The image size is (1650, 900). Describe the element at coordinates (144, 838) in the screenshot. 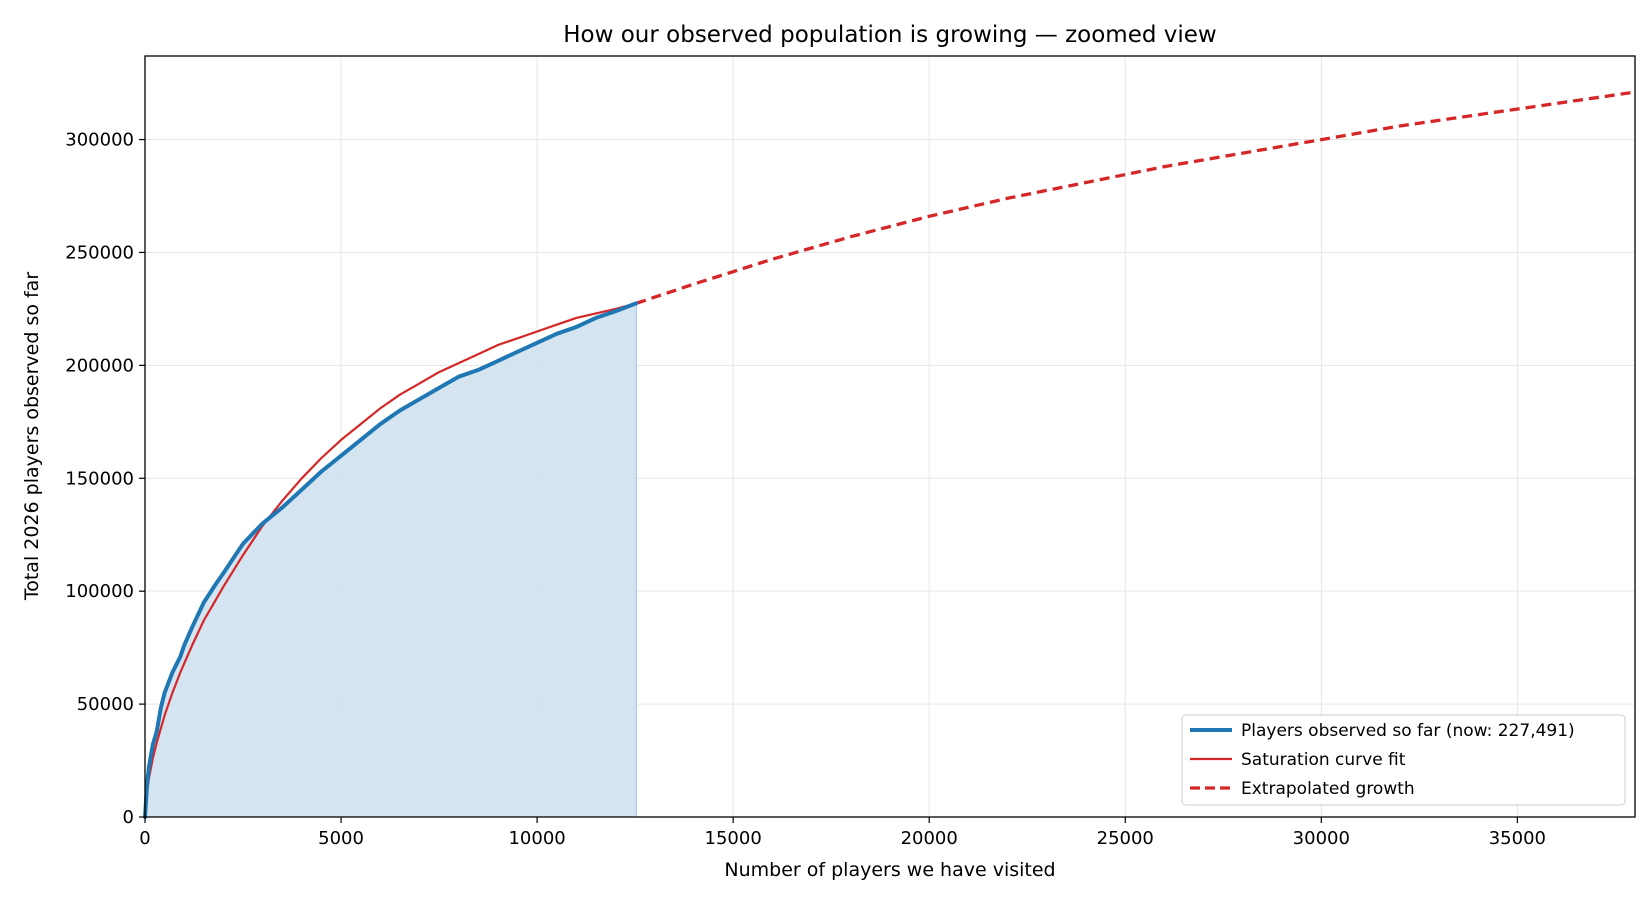

I see `x-tick-label: 0` at that location.